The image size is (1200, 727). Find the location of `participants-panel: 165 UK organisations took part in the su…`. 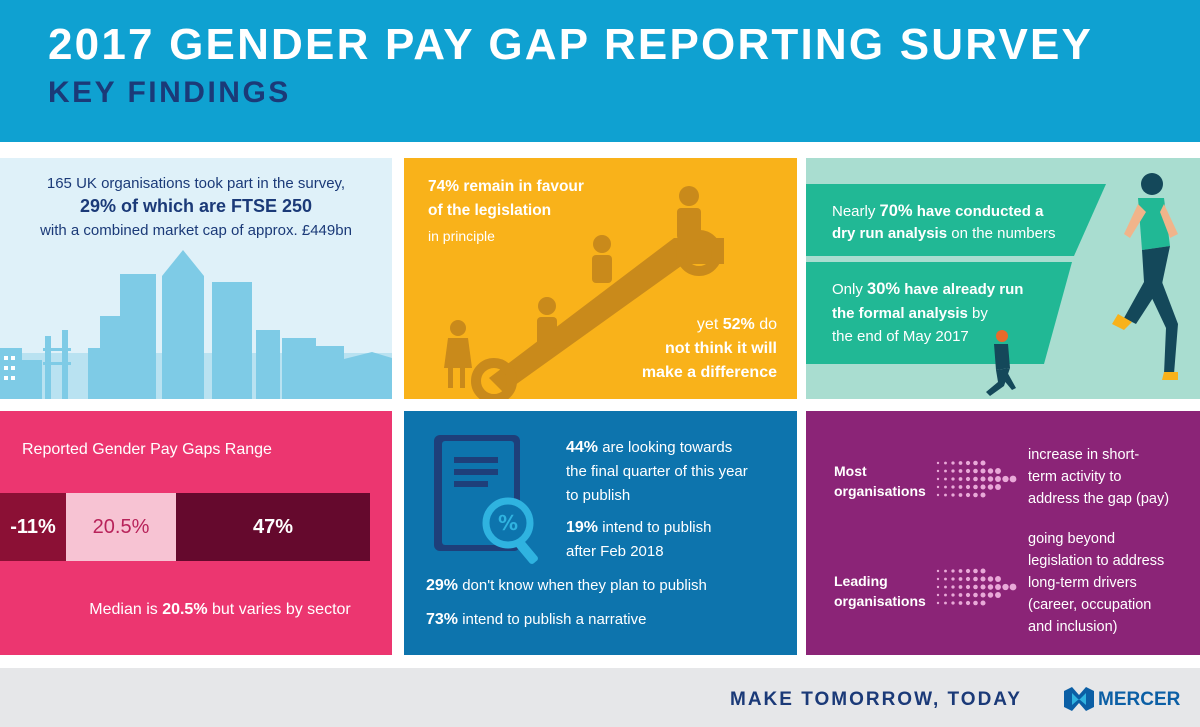

participants-panel: 165 UK organisations took part in the su… is located at coordinates (196, 278).